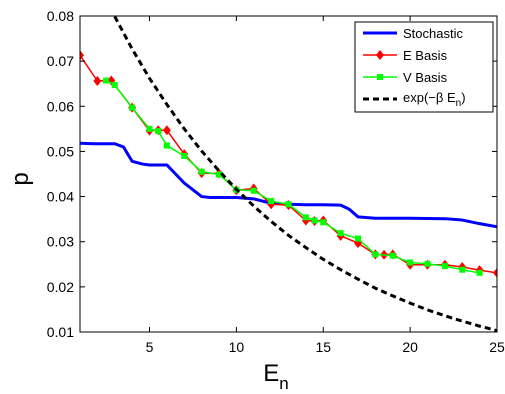 This screenshot has height=394, width=505. What do you see at coordinates (283, 383) in the screenshot?
I see `x-axis-label-sub: n` at bounding box center [283, 383].